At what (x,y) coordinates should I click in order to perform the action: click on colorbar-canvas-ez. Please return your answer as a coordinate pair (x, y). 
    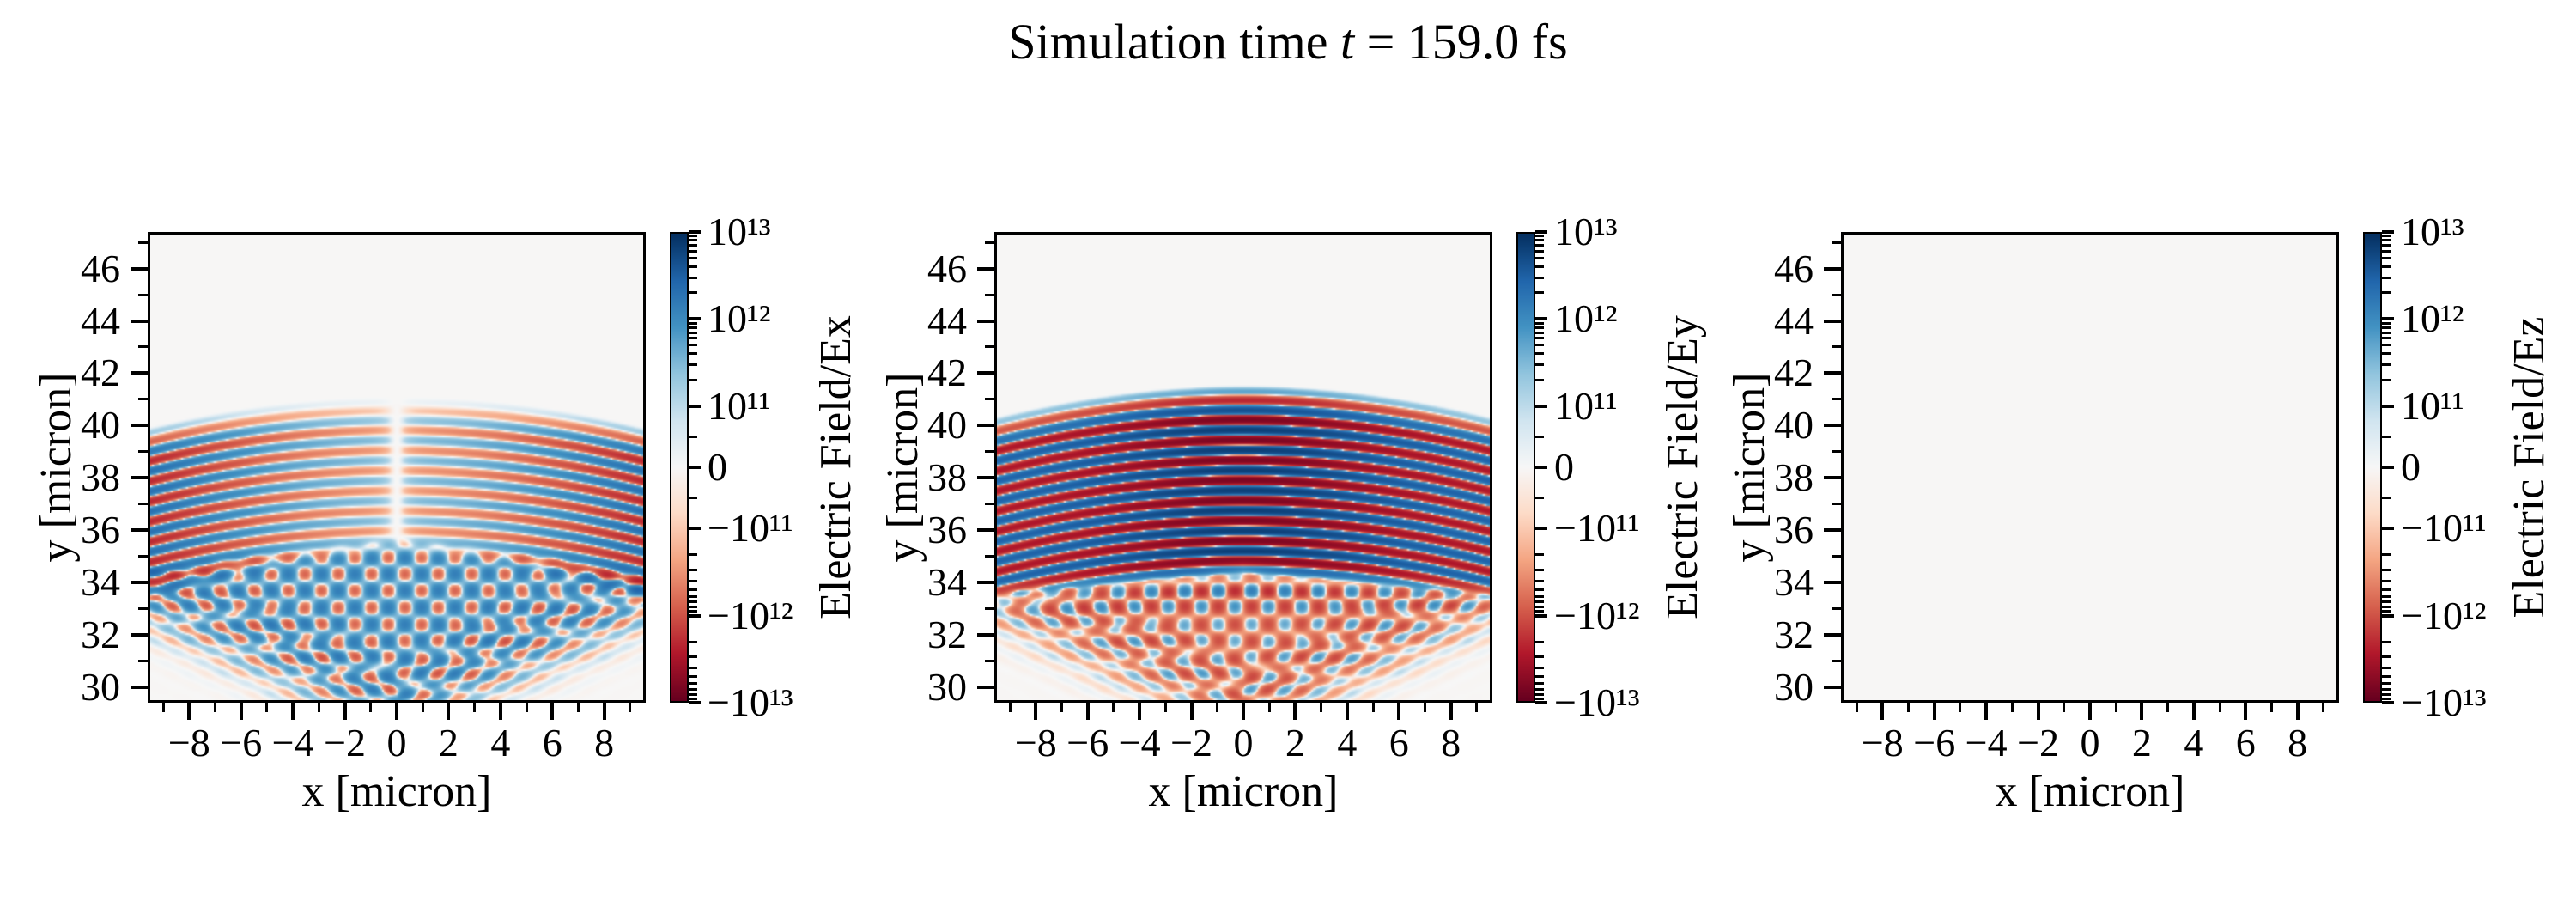
    Looking at the image, I should click on (2372, 468).